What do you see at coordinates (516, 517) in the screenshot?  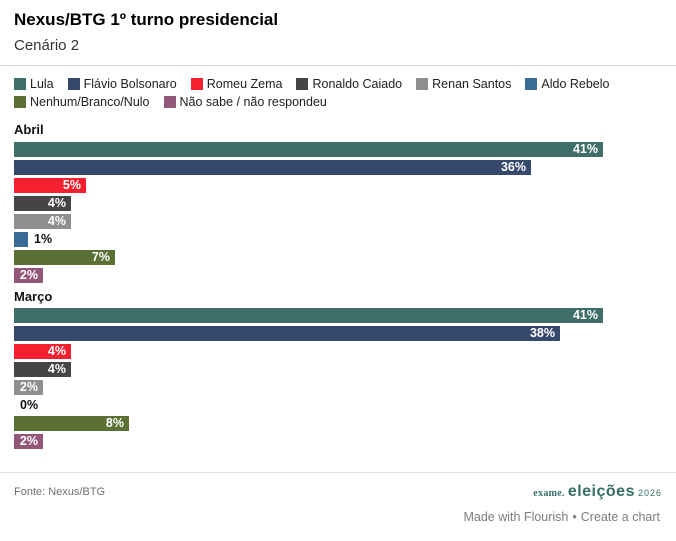 I see `made-with-flourish-link: Made with Flourish` at bounding box center [516, 517].